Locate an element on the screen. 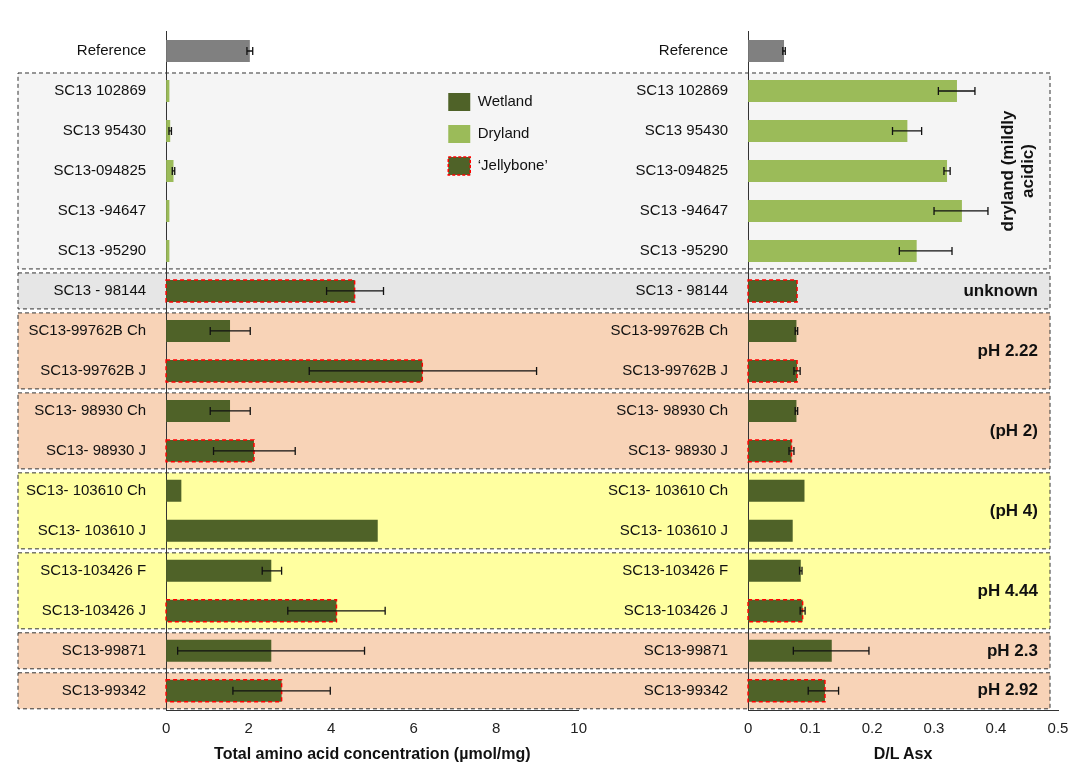 This screenshot has width=1080, height=776. x-tick-label: 8 is located at coordinates (496, 727).